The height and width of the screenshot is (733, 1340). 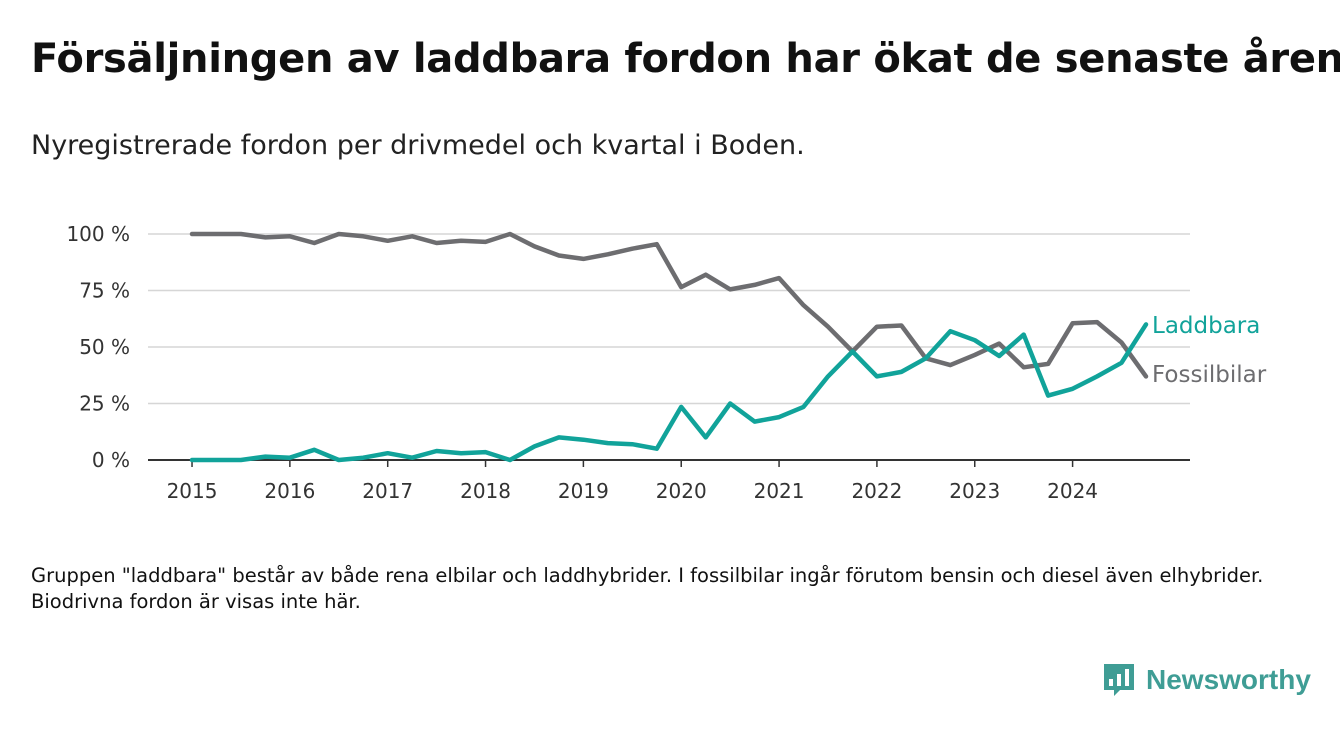 I want to click on newsworthy-logo: Newsworthy, so click(x=1206, y=680).